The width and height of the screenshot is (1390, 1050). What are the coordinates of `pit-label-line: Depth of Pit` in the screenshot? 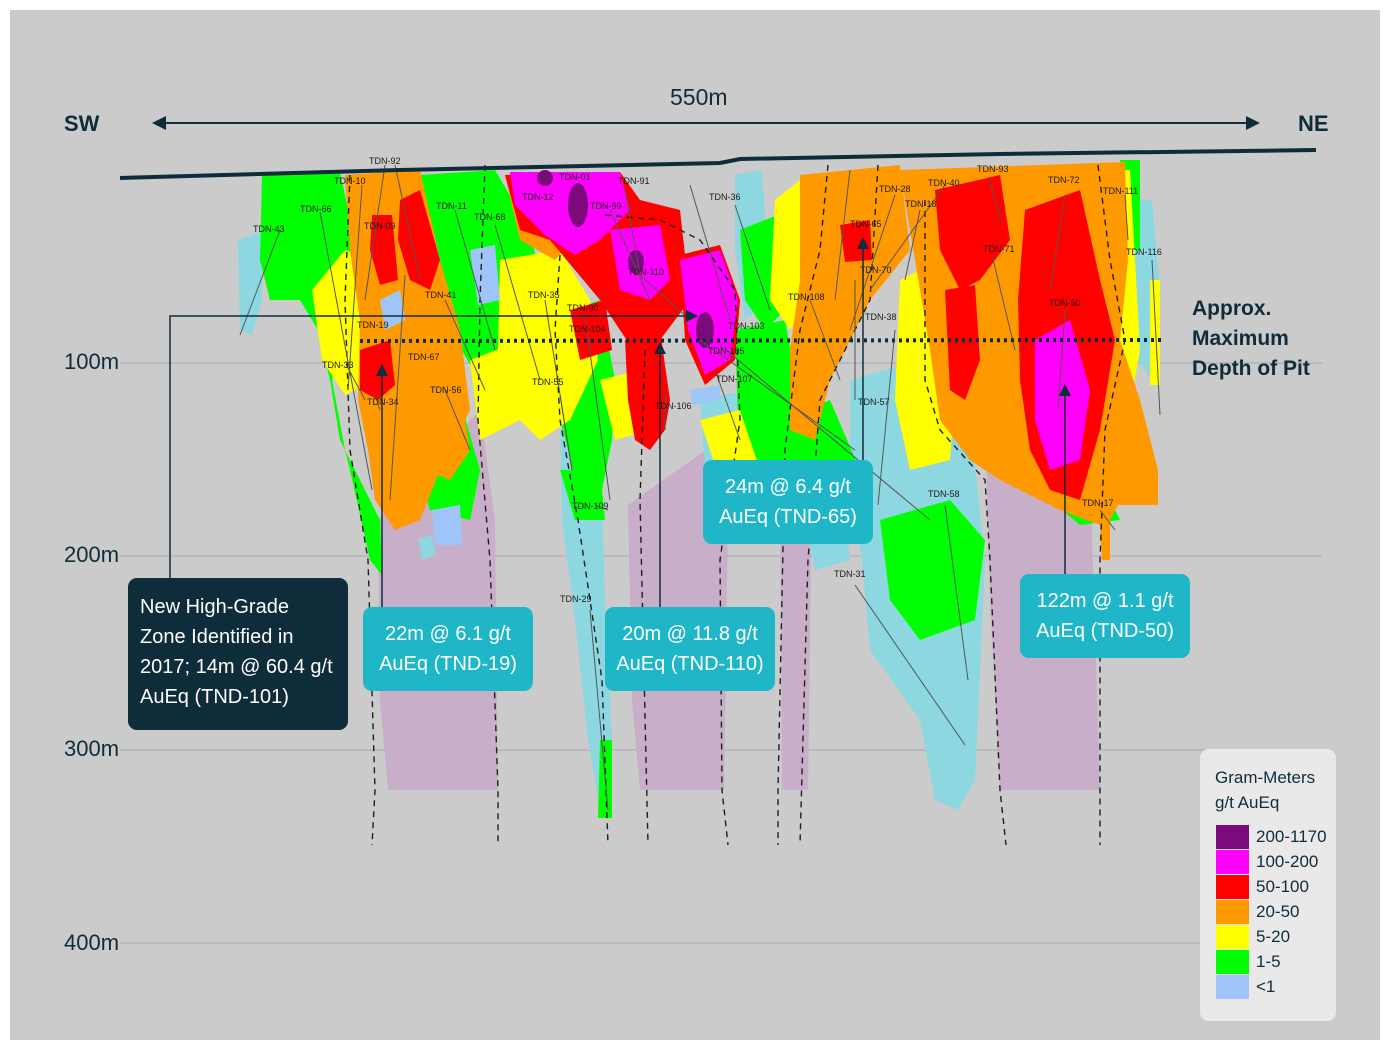 It's located at (1251, 368).